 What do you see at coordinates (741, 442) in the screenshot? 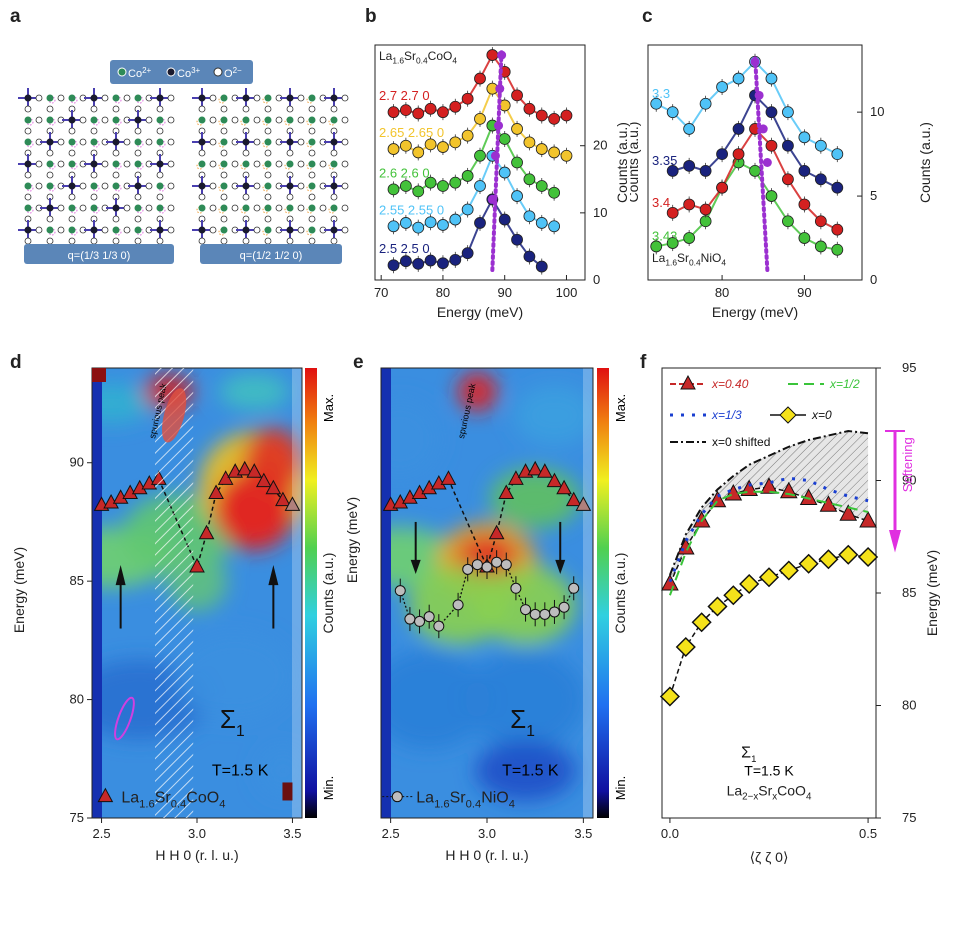
I see `legend-label: x=0 shifted` at bounding box center [741, 442].